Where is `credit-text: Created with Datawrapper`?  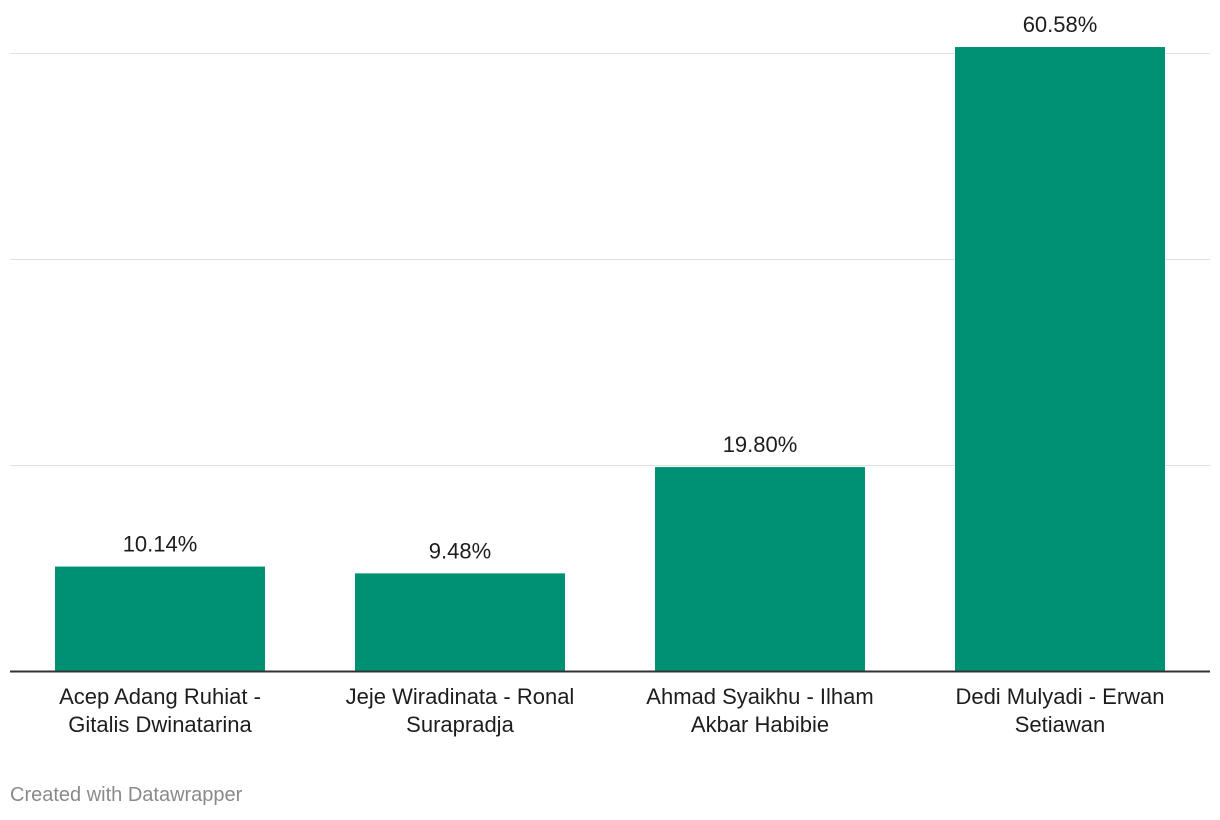 credit-text: Created with Datawrapper is located at coordinates (126, 795).